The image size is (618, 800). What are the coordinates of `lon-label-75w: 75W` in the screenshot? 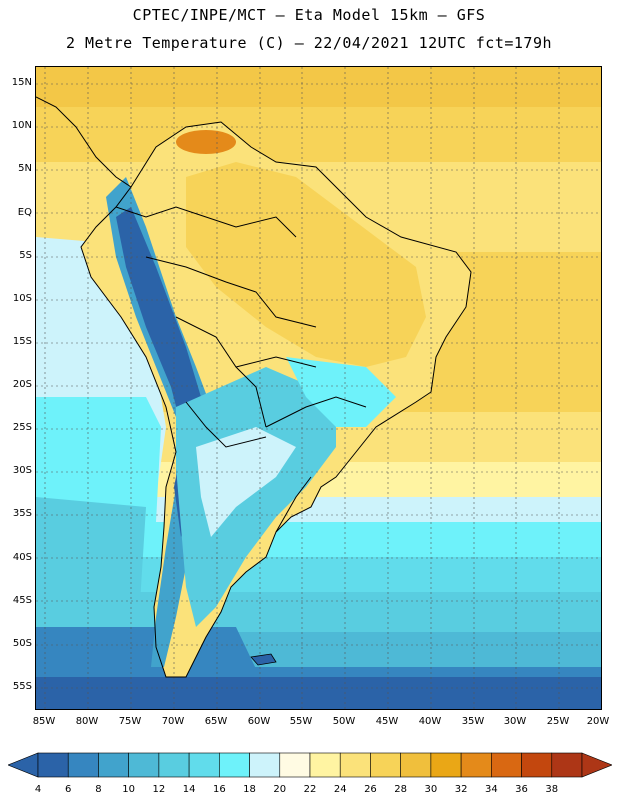 It's located at (130, 721).